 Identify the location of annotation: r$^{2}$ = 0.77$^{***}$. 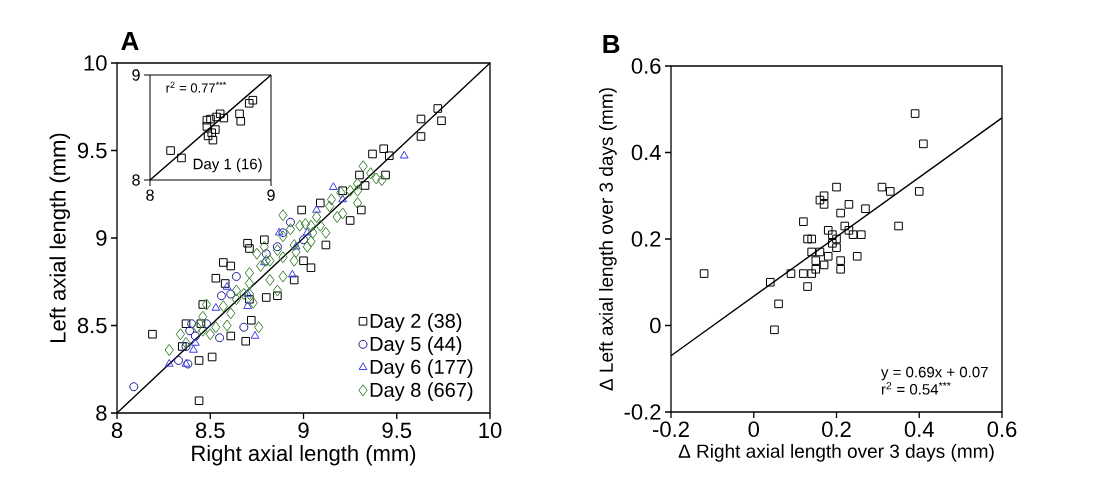
(196, 87).